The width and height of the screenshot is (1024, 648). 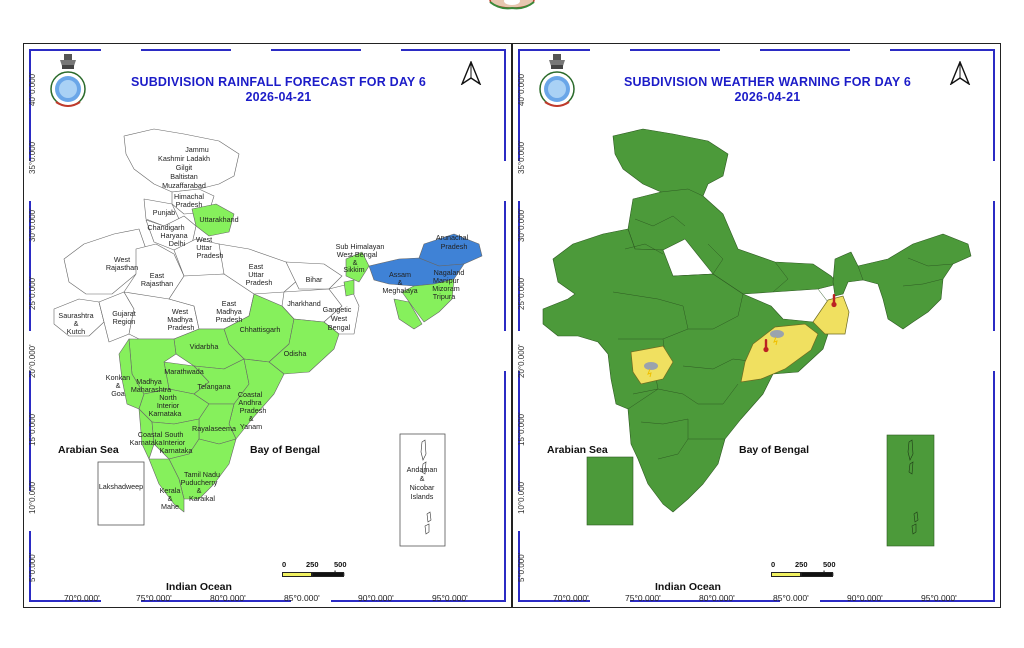 I want to click on subdivision-coastal-andhra, so click(x=256, y=399).